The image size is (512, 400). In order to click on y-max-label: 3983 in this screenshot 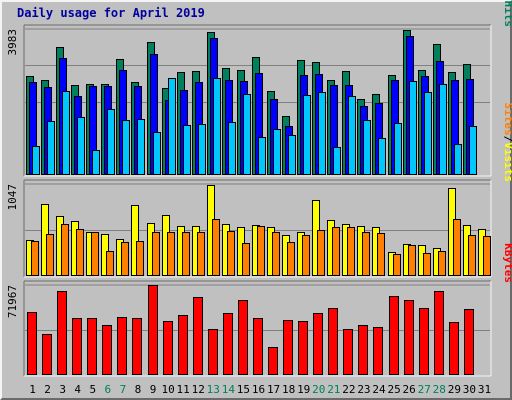, I will do `click(12, 42)`.